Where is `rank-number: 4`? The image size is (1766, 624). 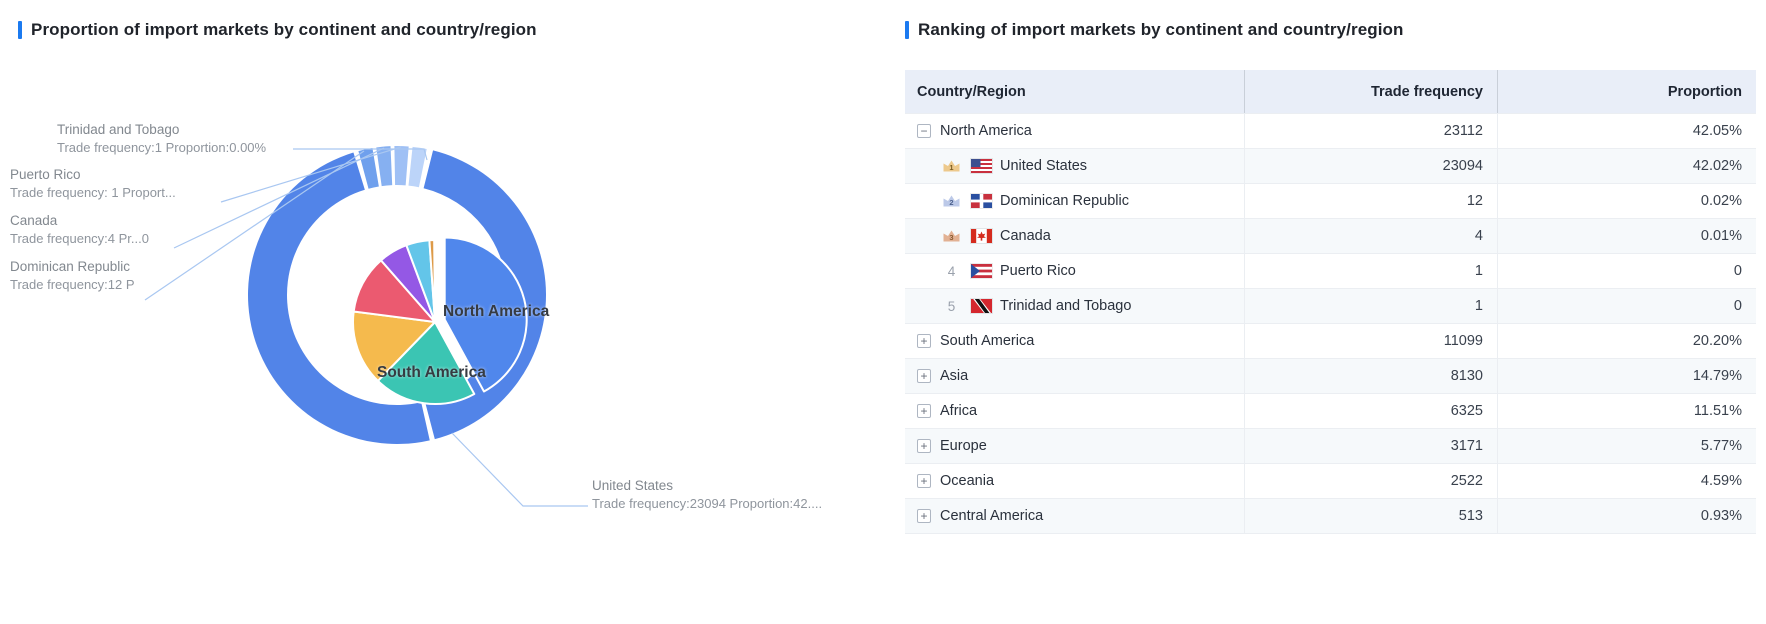 rank-number: 4 is located at coordinates (951, 271).